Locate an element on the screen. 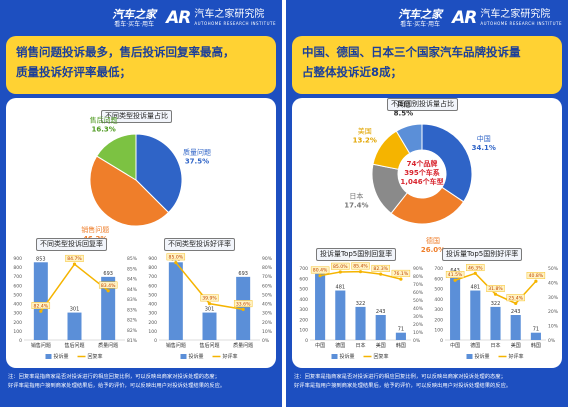  country-praise-chart-title: 投诉量Top5国别好评率 is located at coordinates (482, 254).